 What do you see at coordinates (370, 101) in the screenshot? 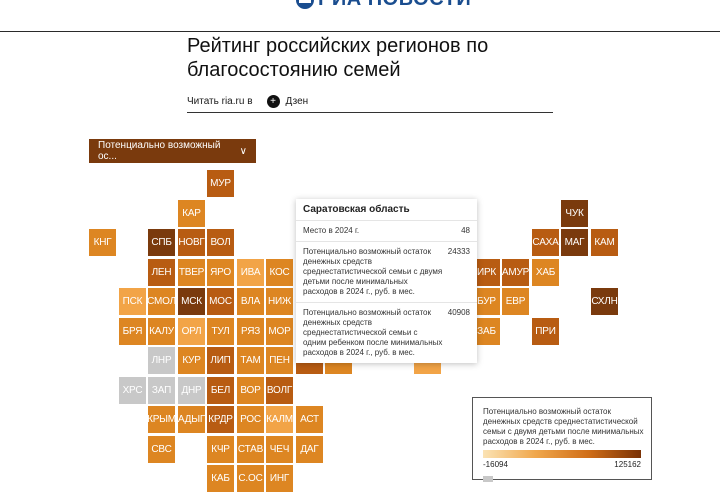
I see `follow-bar: Читать ria.ru в + Дзен` at bounding box center [370, 101].